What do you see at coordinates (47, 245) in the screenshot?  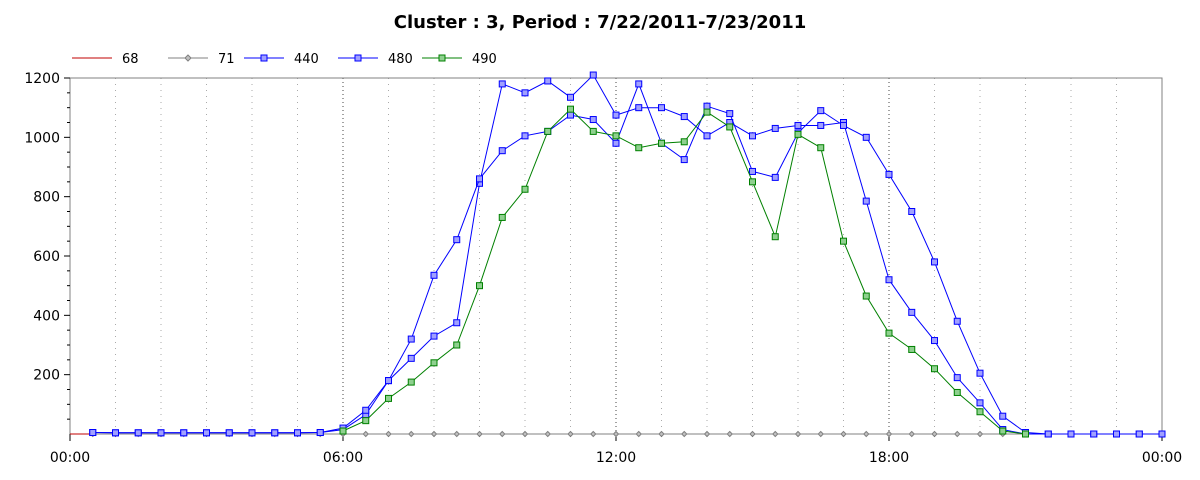 I see `y-axis: 200 400 600 800 1000 1200` at bounding box center [47, 245].